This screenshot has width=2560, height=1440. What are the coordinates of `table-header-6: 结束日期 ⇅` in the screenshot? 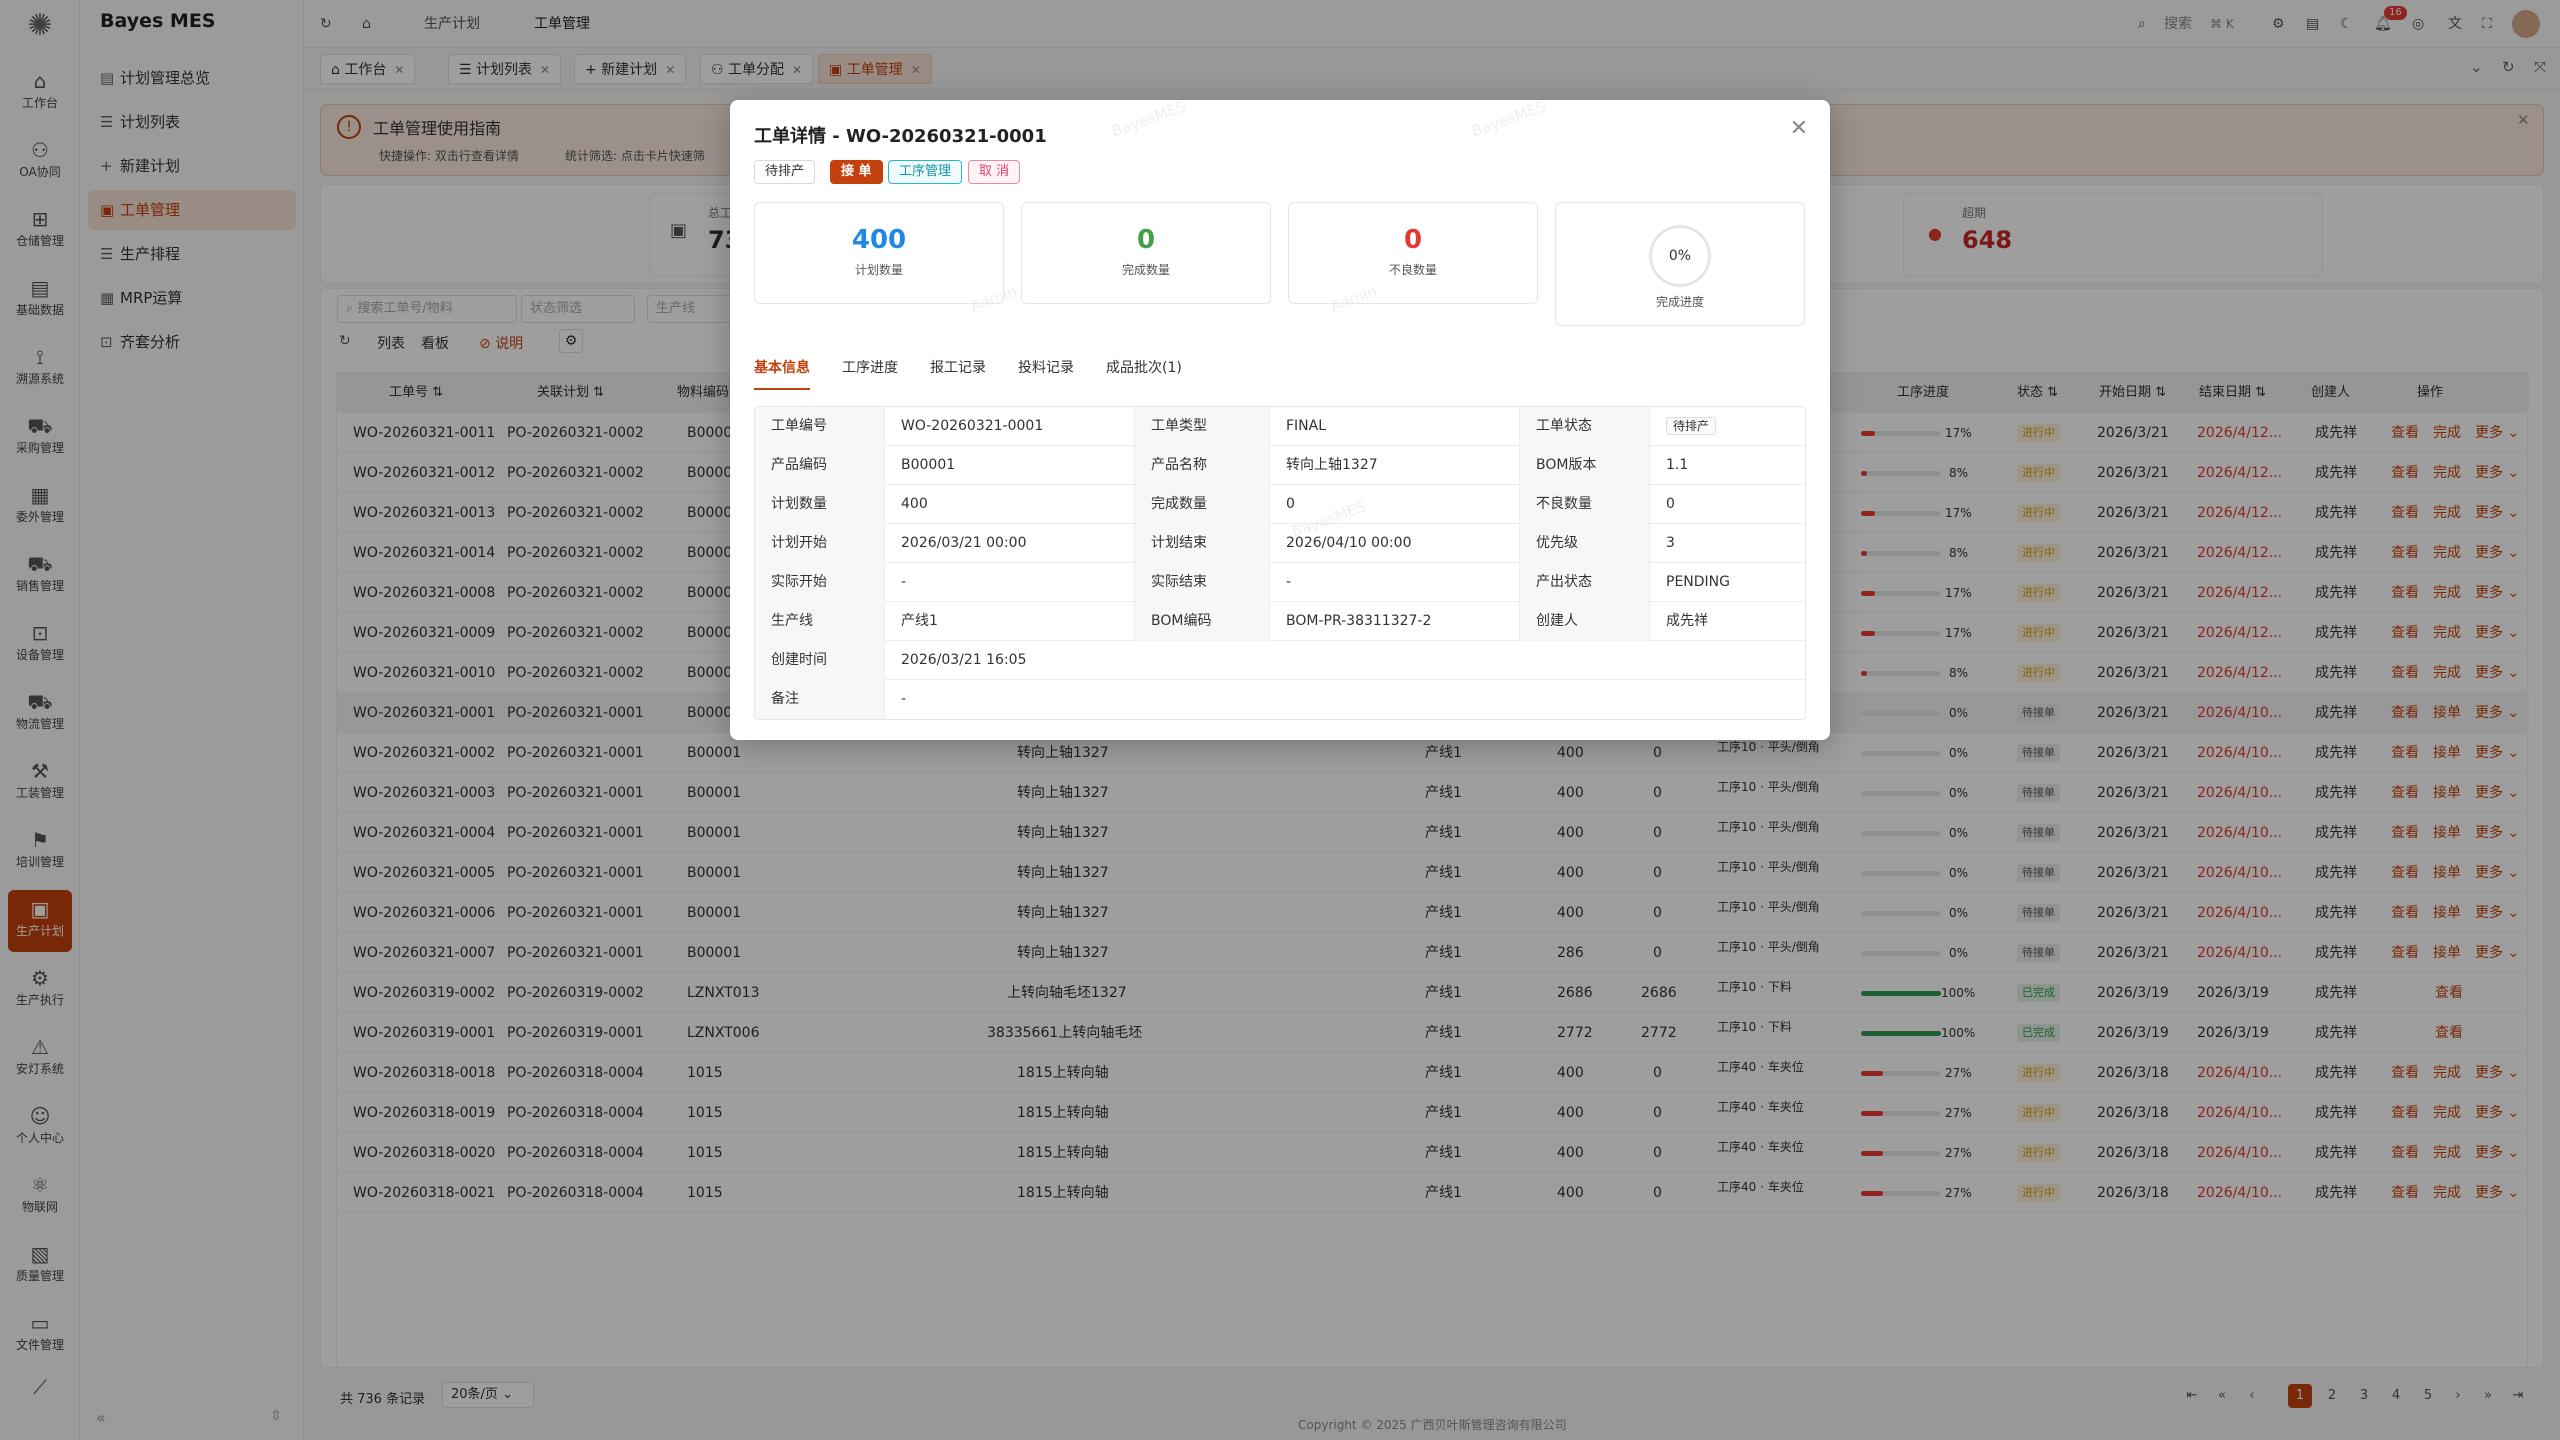 It's located at (2233, 393).